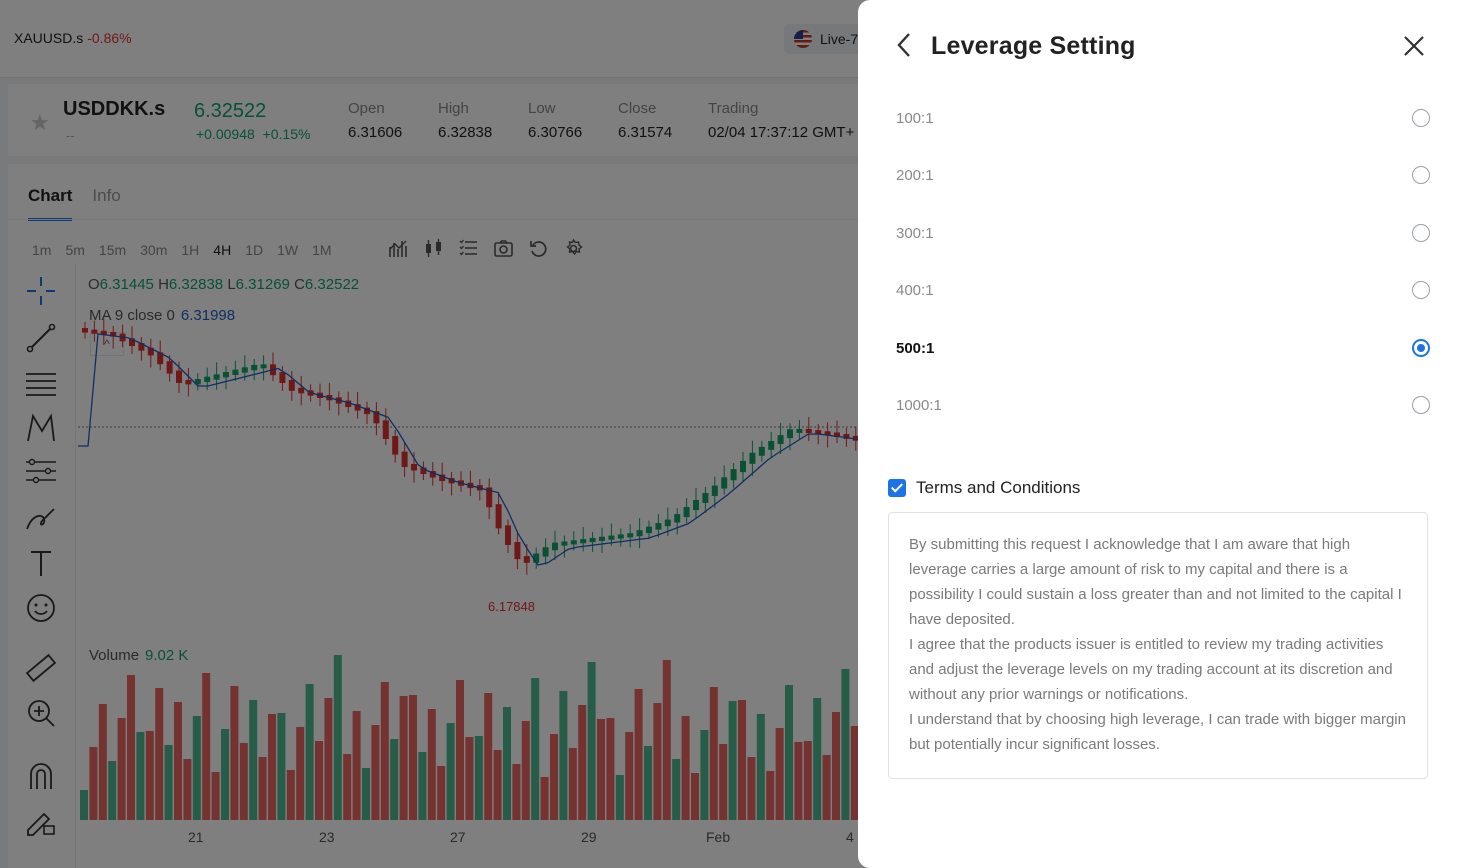  Describe the element at coordinates (1163, 175) in the screenshot. I see `leverage-option-200: 200:1` at that location.